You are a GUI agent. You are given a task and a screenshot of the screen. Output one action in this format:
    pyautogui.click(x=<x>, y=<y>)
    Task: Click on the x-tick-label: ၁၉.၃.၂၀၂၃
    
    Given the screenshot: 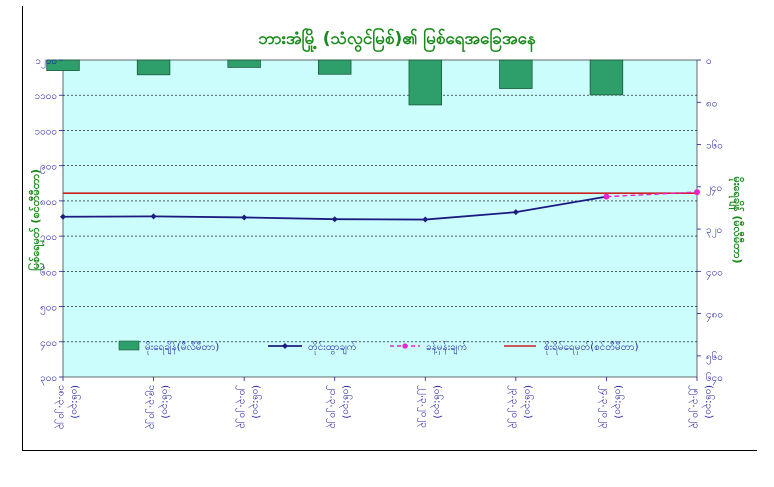 What is the action you would take?
    pyautogui.click(x=151, y=407)
    